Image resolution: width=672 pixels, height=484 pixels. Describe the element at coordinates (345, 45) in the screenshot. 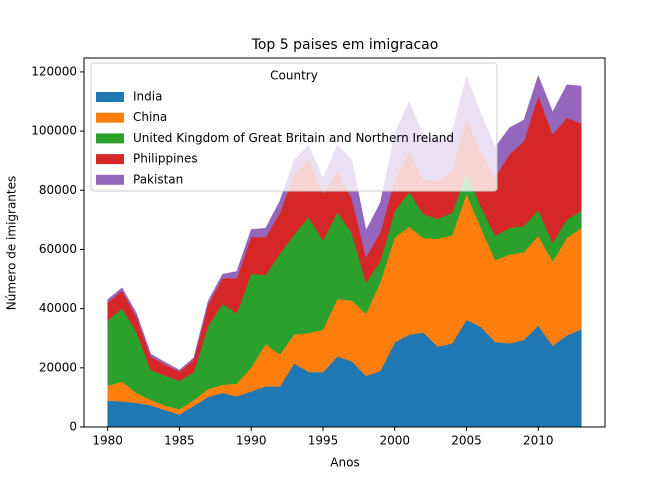

I see `chart-title: Top 5 paises em imigracao` at that location.